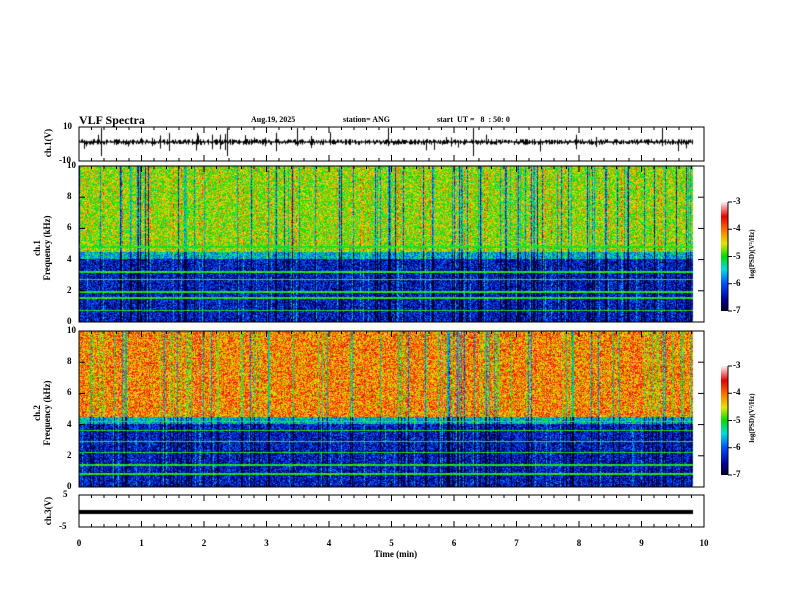 The height and width of the screenshot is (612, 792). What do you see at coordinates (42, 248) in the screenshot?
I see `ch1-frequency-ylabel: ch.1 Frequency (kHz)` at bounding box center [42, 248].